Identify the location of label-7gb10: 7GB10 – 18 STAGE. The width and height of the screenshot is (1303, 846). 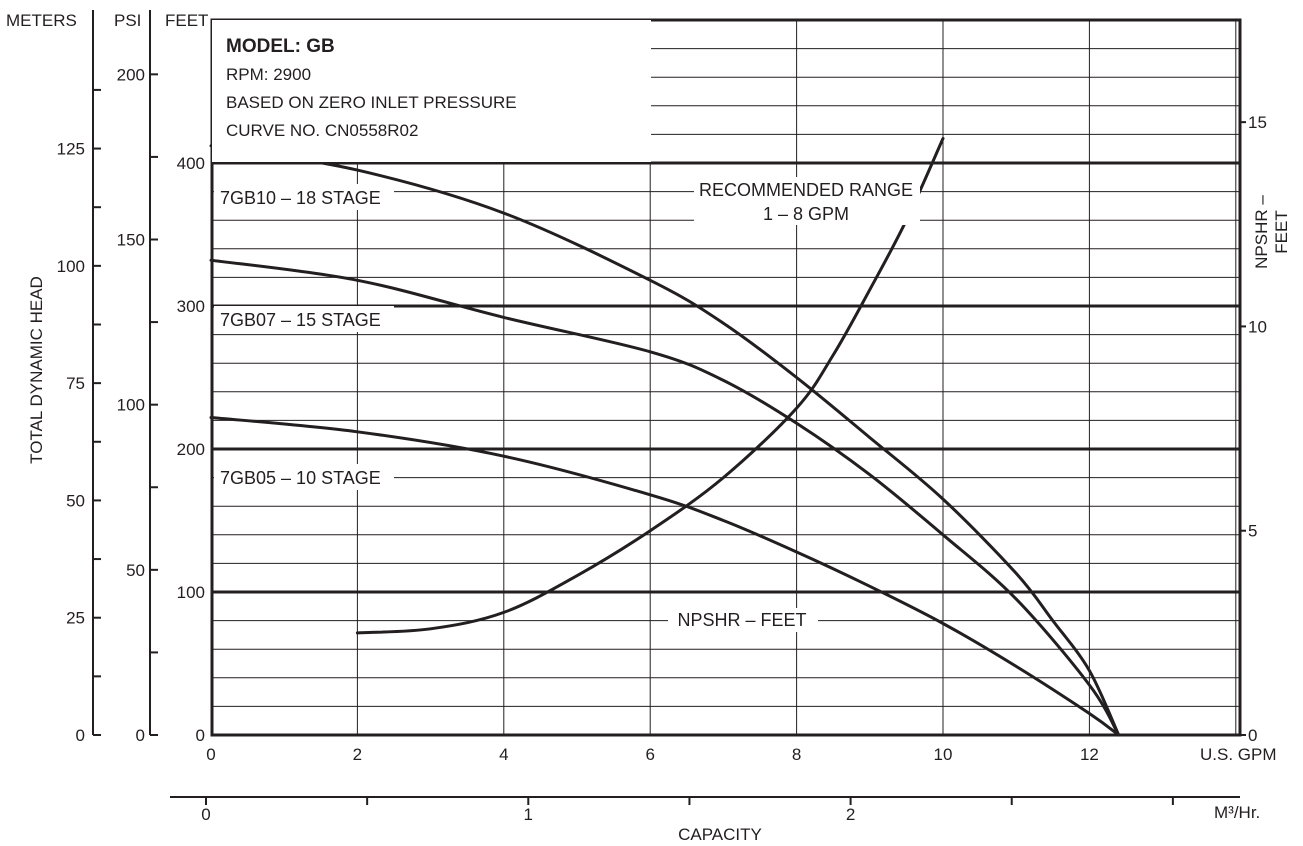
(300, 198).